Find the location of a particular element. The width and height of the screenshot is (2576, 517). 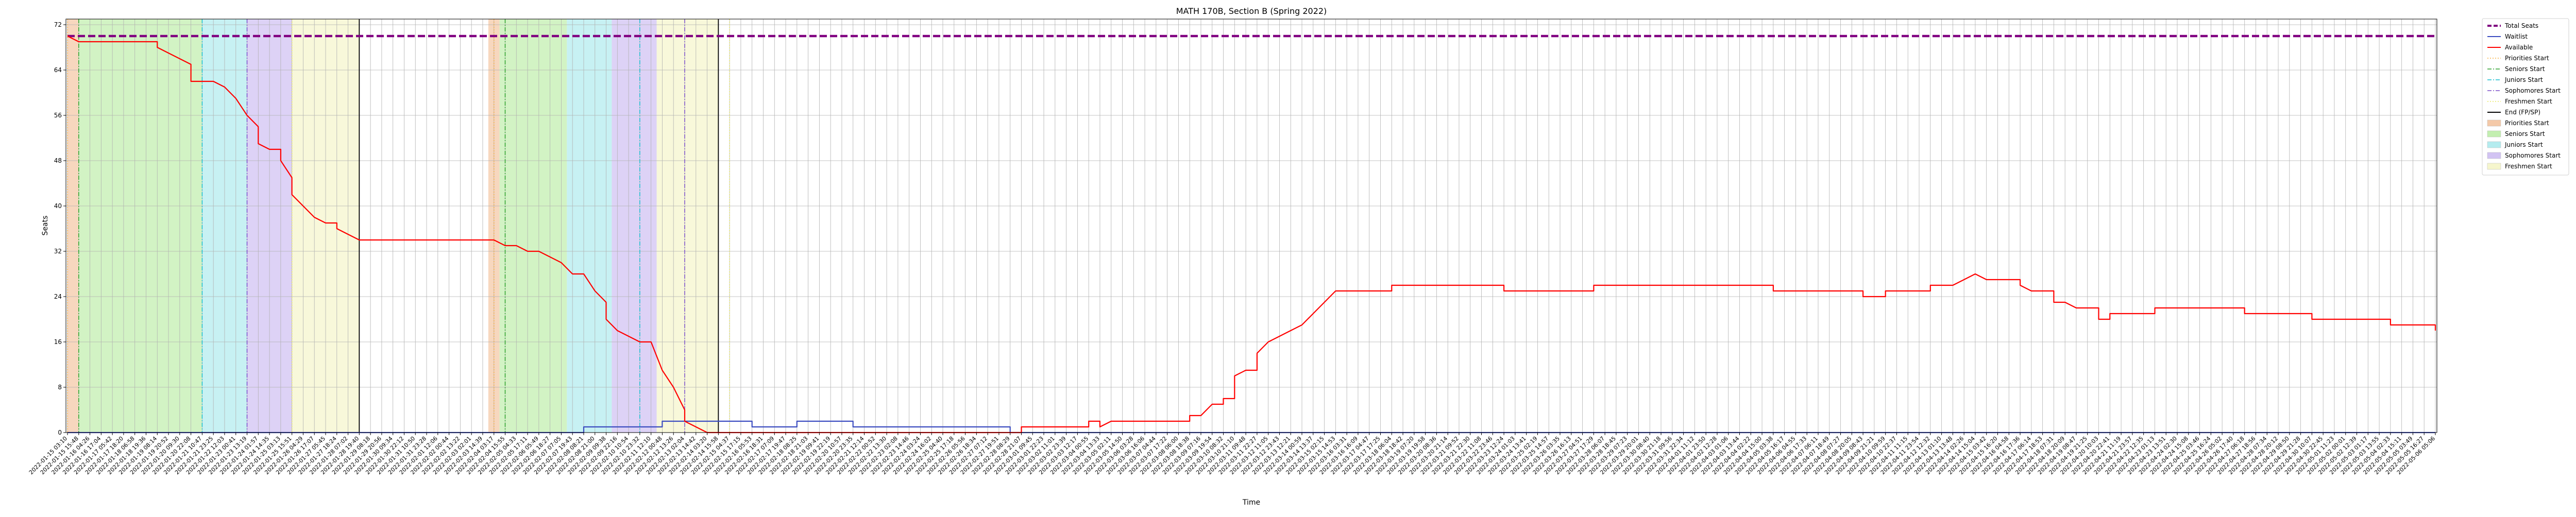

y-tick-label: 48 is located at coordinates (58, 160).